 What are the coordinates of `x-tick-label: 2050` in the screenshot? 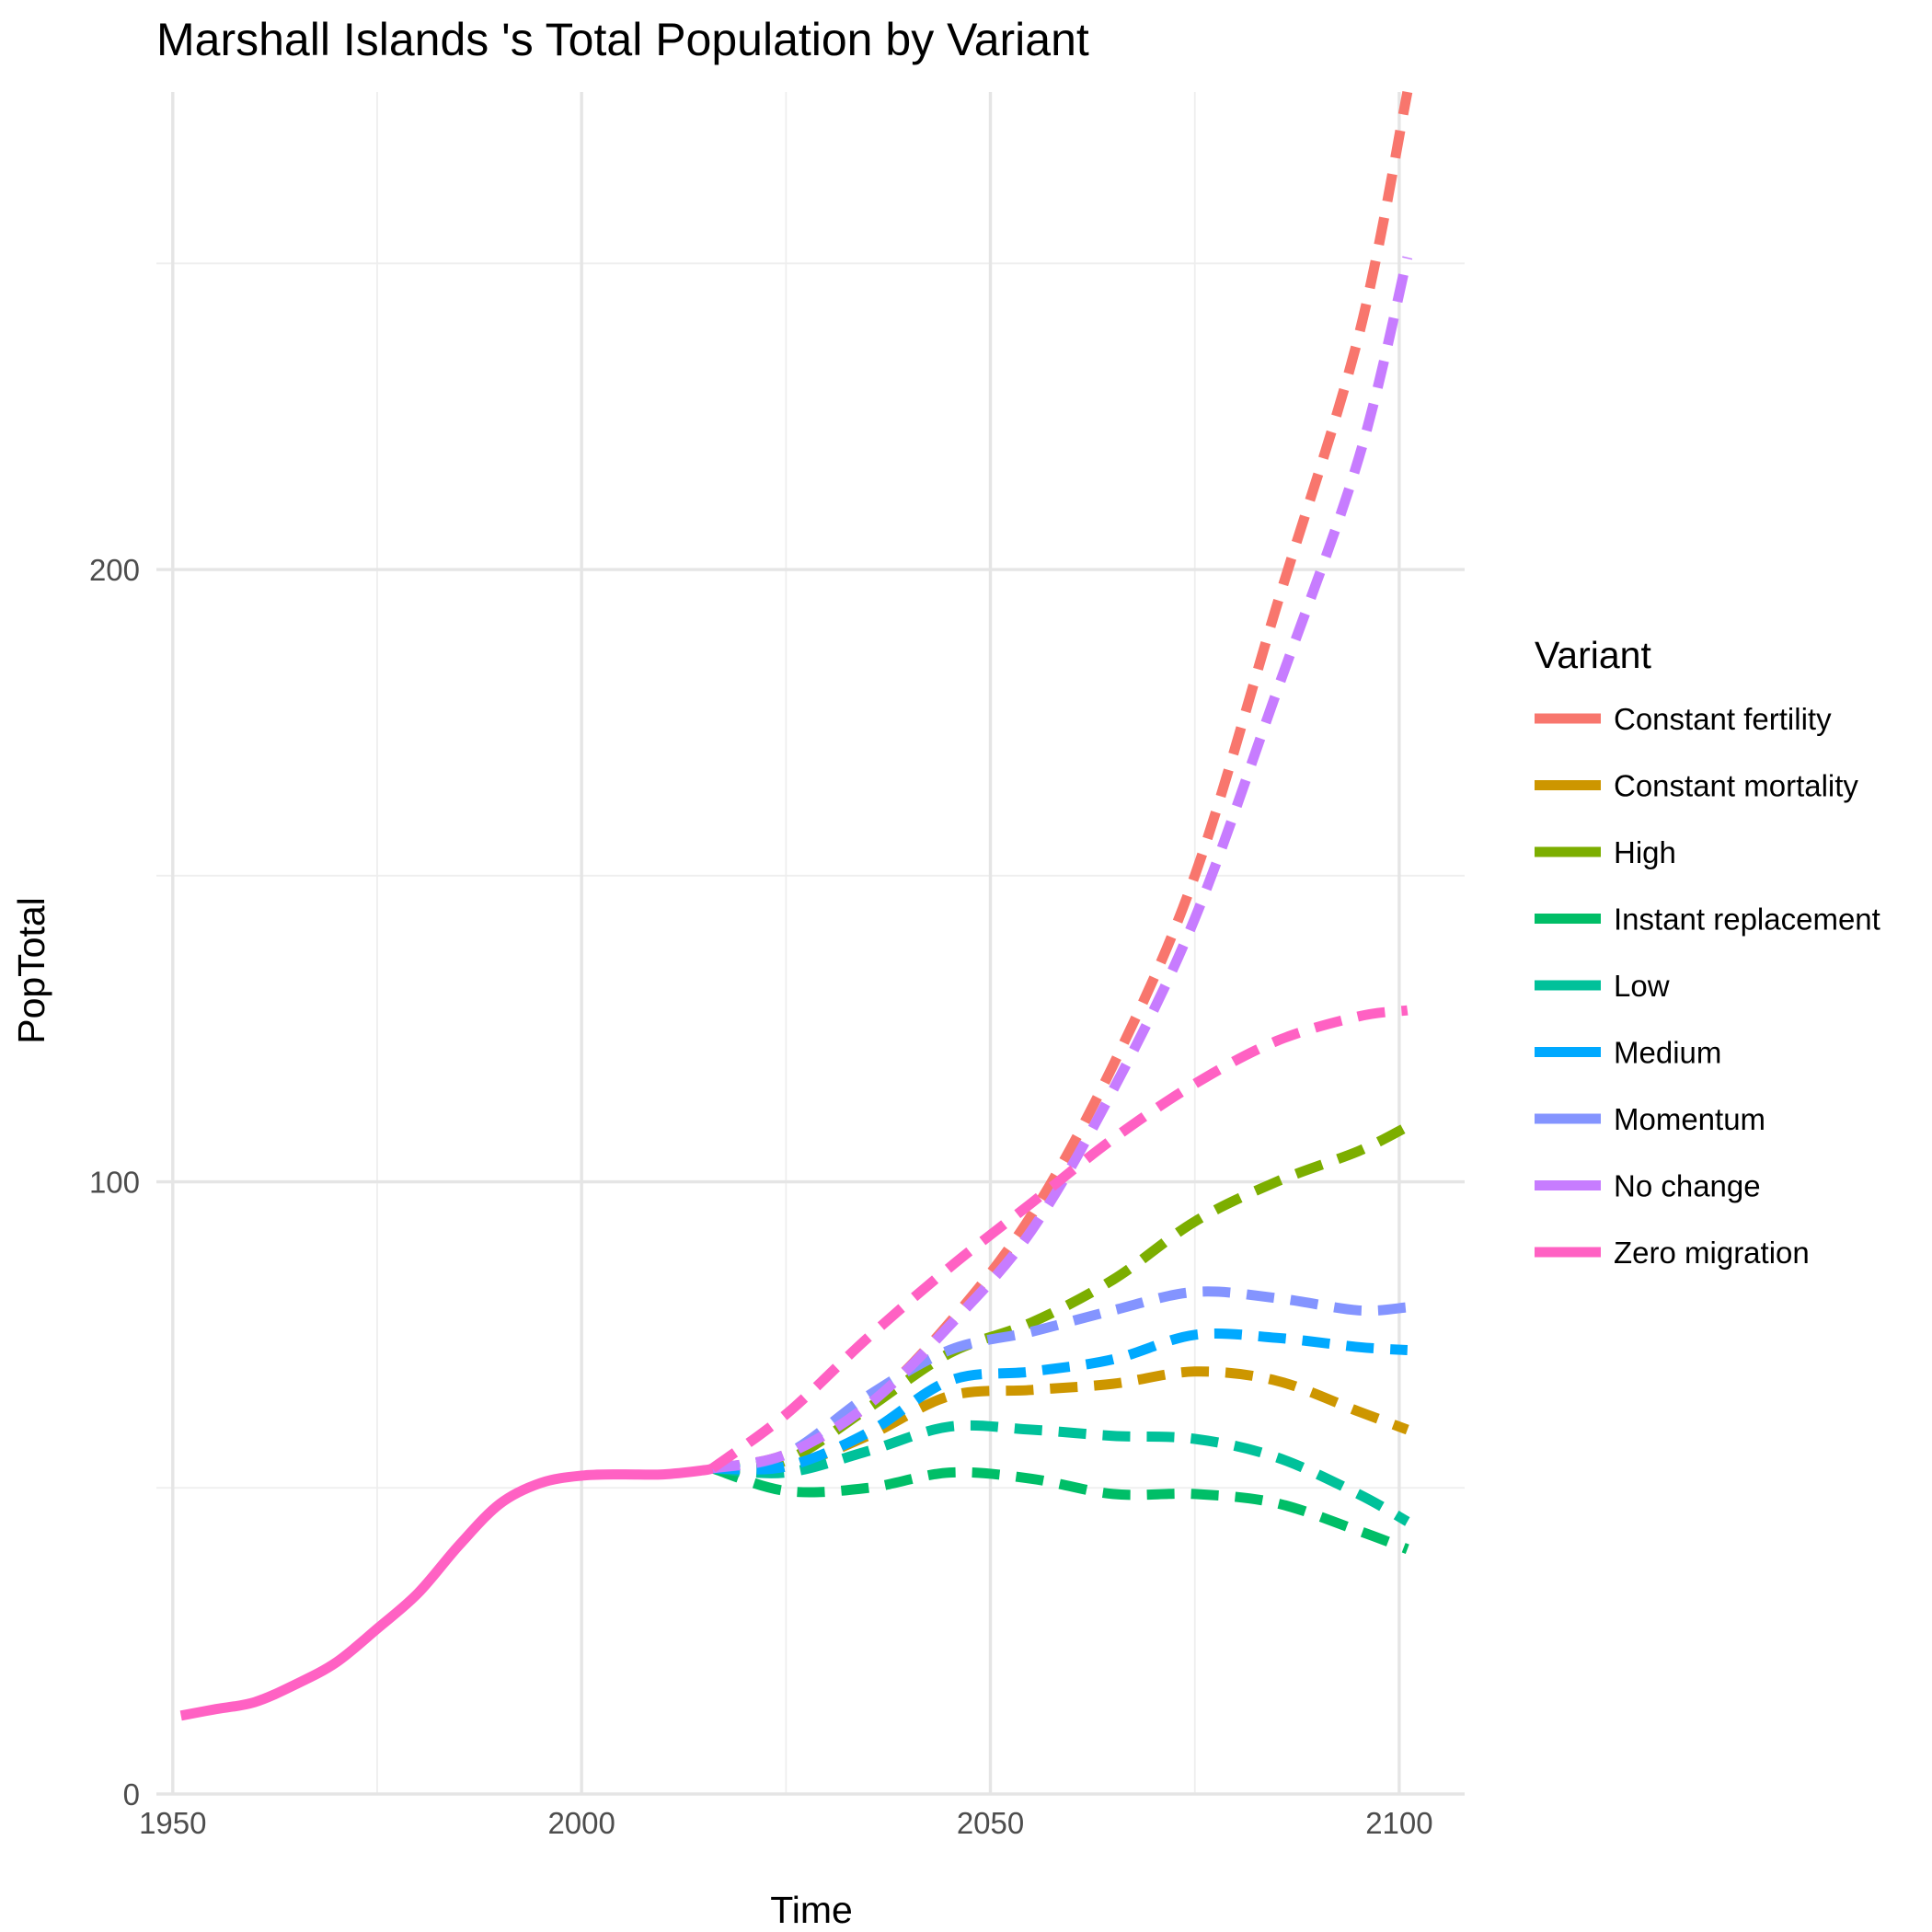 It's located at (991, 1823).